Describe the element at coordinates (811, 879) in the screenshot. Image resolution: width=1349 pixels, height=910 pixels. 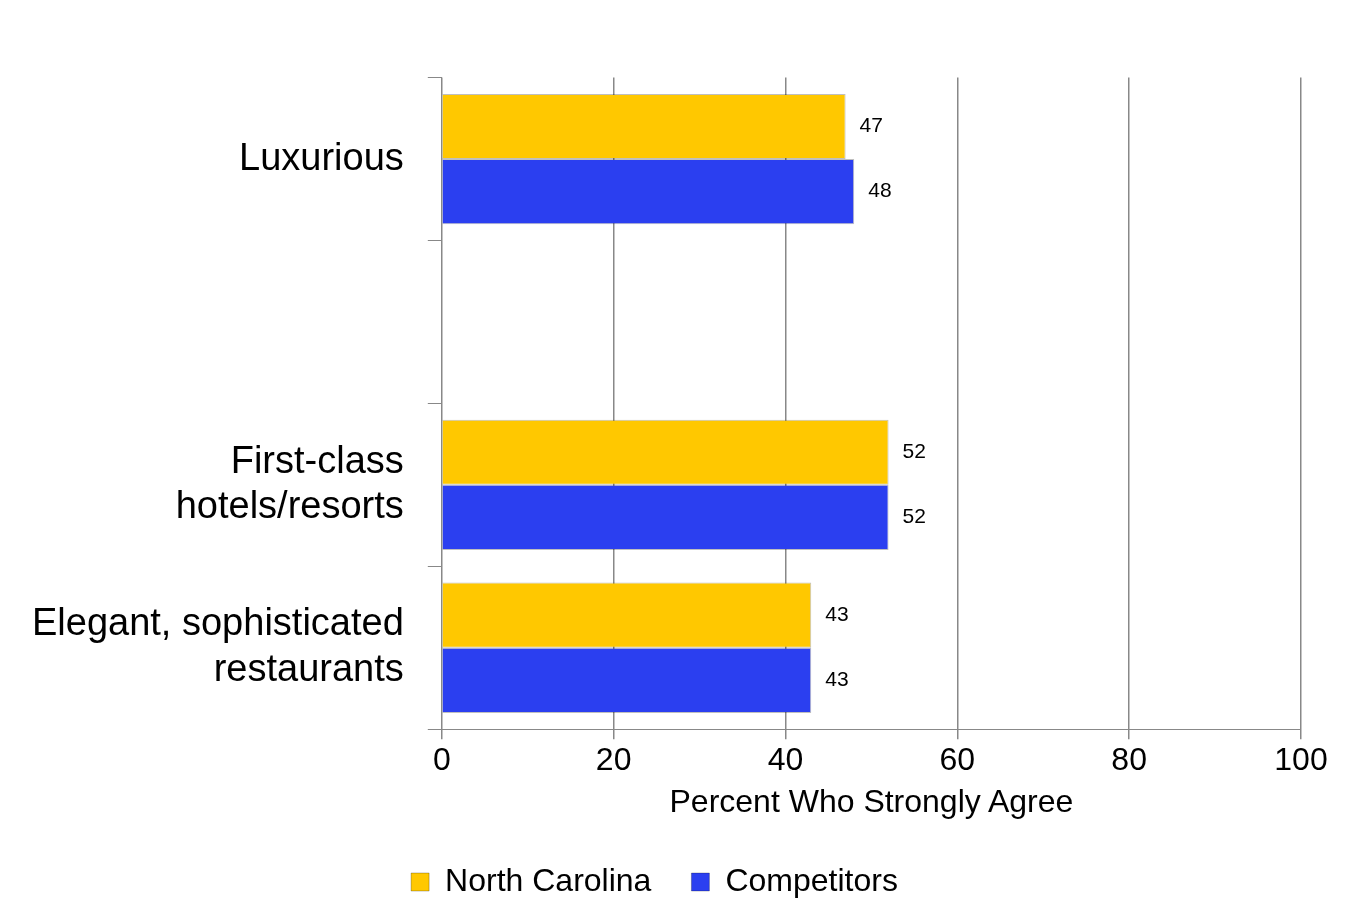
I see `legend-label: Competitors` at that location.